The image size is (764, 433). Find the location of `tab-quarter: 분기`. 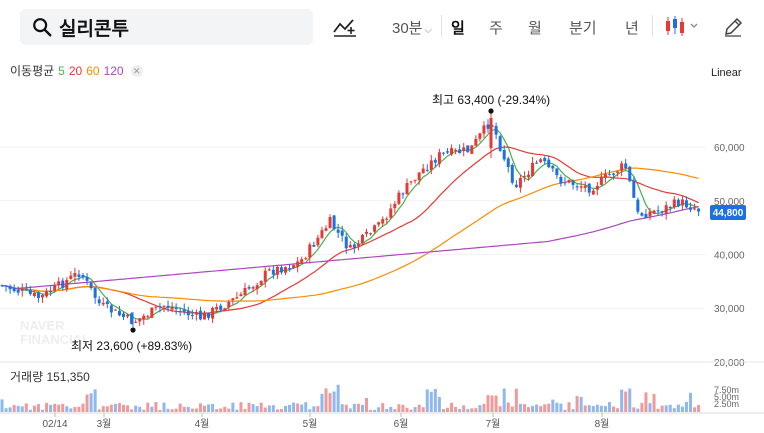

tab-quarter: 분기 is located at coordinates (583, 28).